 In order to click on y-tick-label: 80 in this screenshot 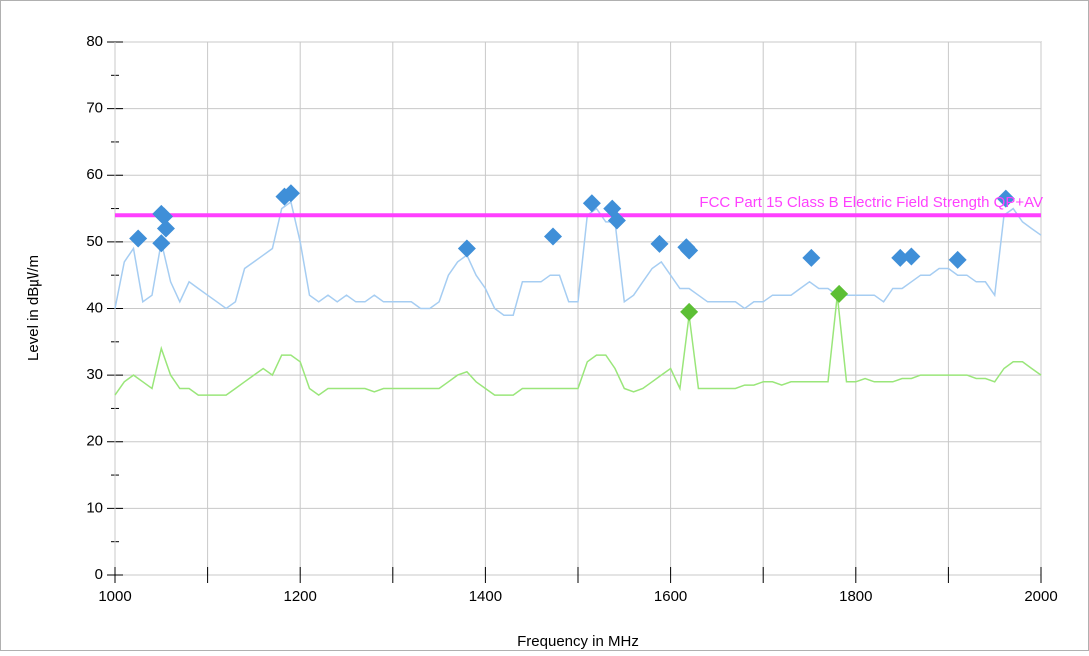, I will do `click(94, 41)`.